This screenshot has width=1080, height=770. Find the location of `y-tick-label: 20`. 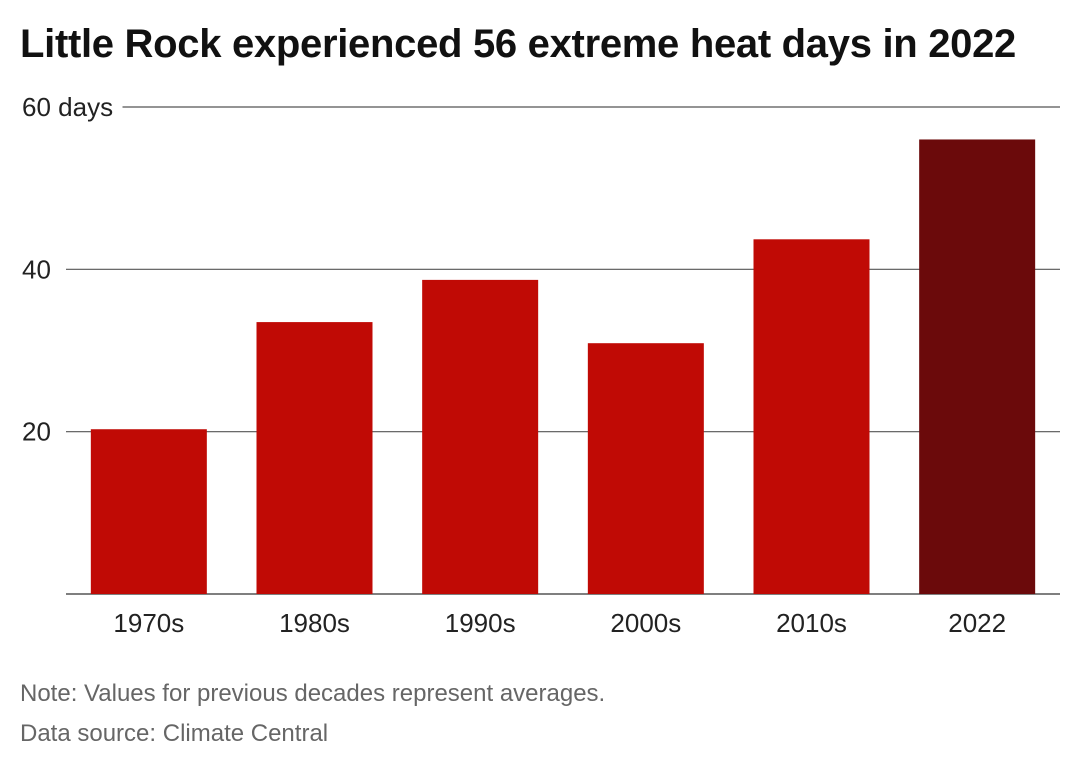

y-tick-label: 20 is located at coordinates (36, 432).